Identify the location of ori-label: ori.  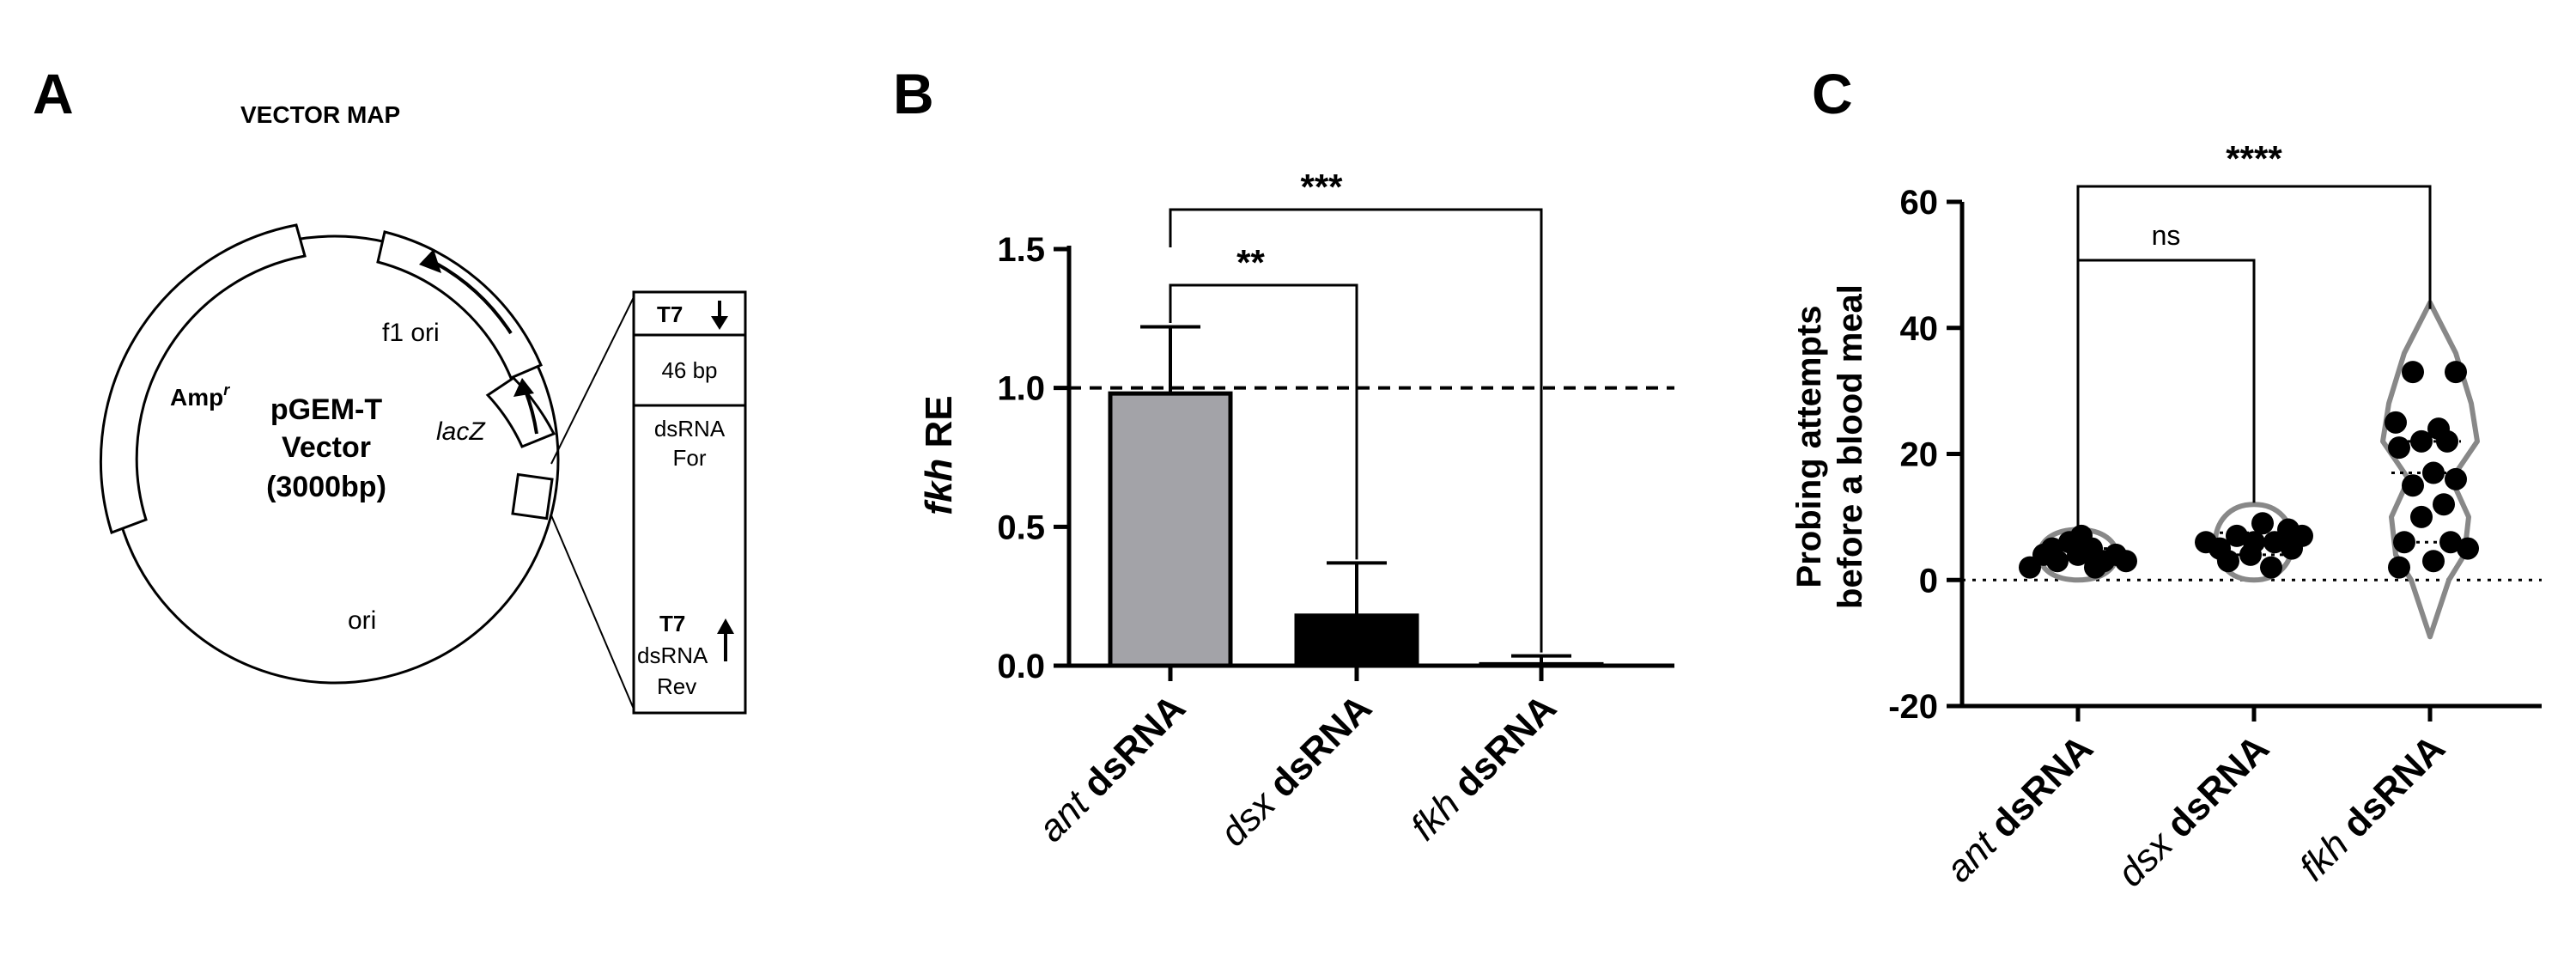
(362, 620).